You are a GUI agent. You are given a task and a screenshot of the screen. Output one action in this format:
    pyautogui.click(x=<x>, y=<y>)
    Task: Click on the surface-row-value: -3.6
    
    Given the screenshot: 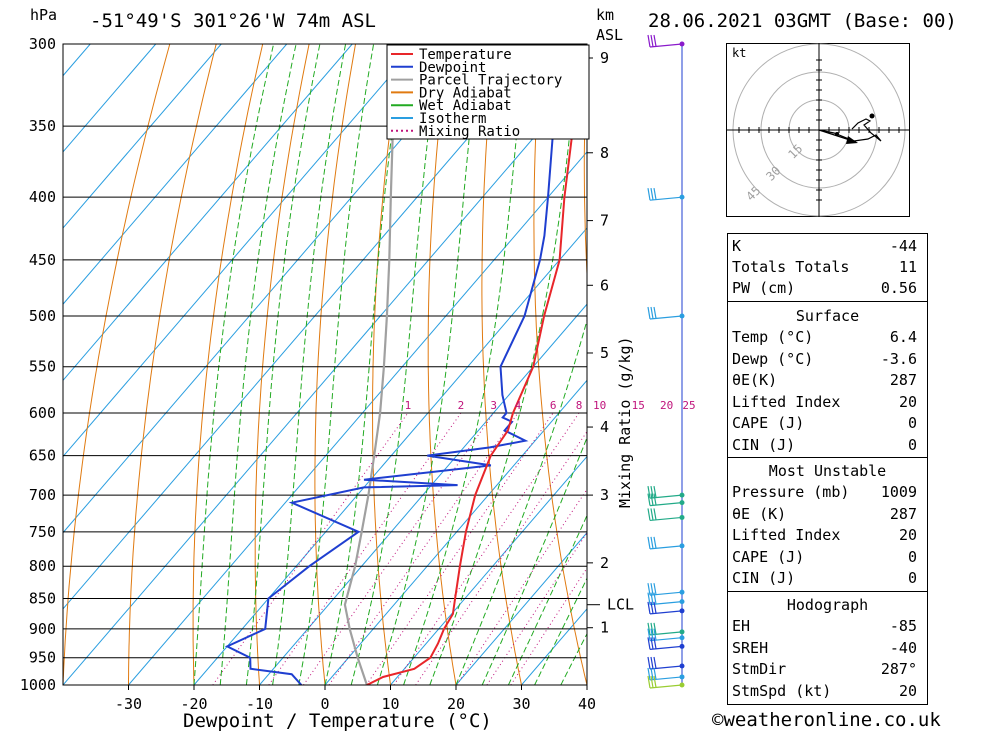 What is the action you would take?
    pyautogui.click(x=898, y=358)
    